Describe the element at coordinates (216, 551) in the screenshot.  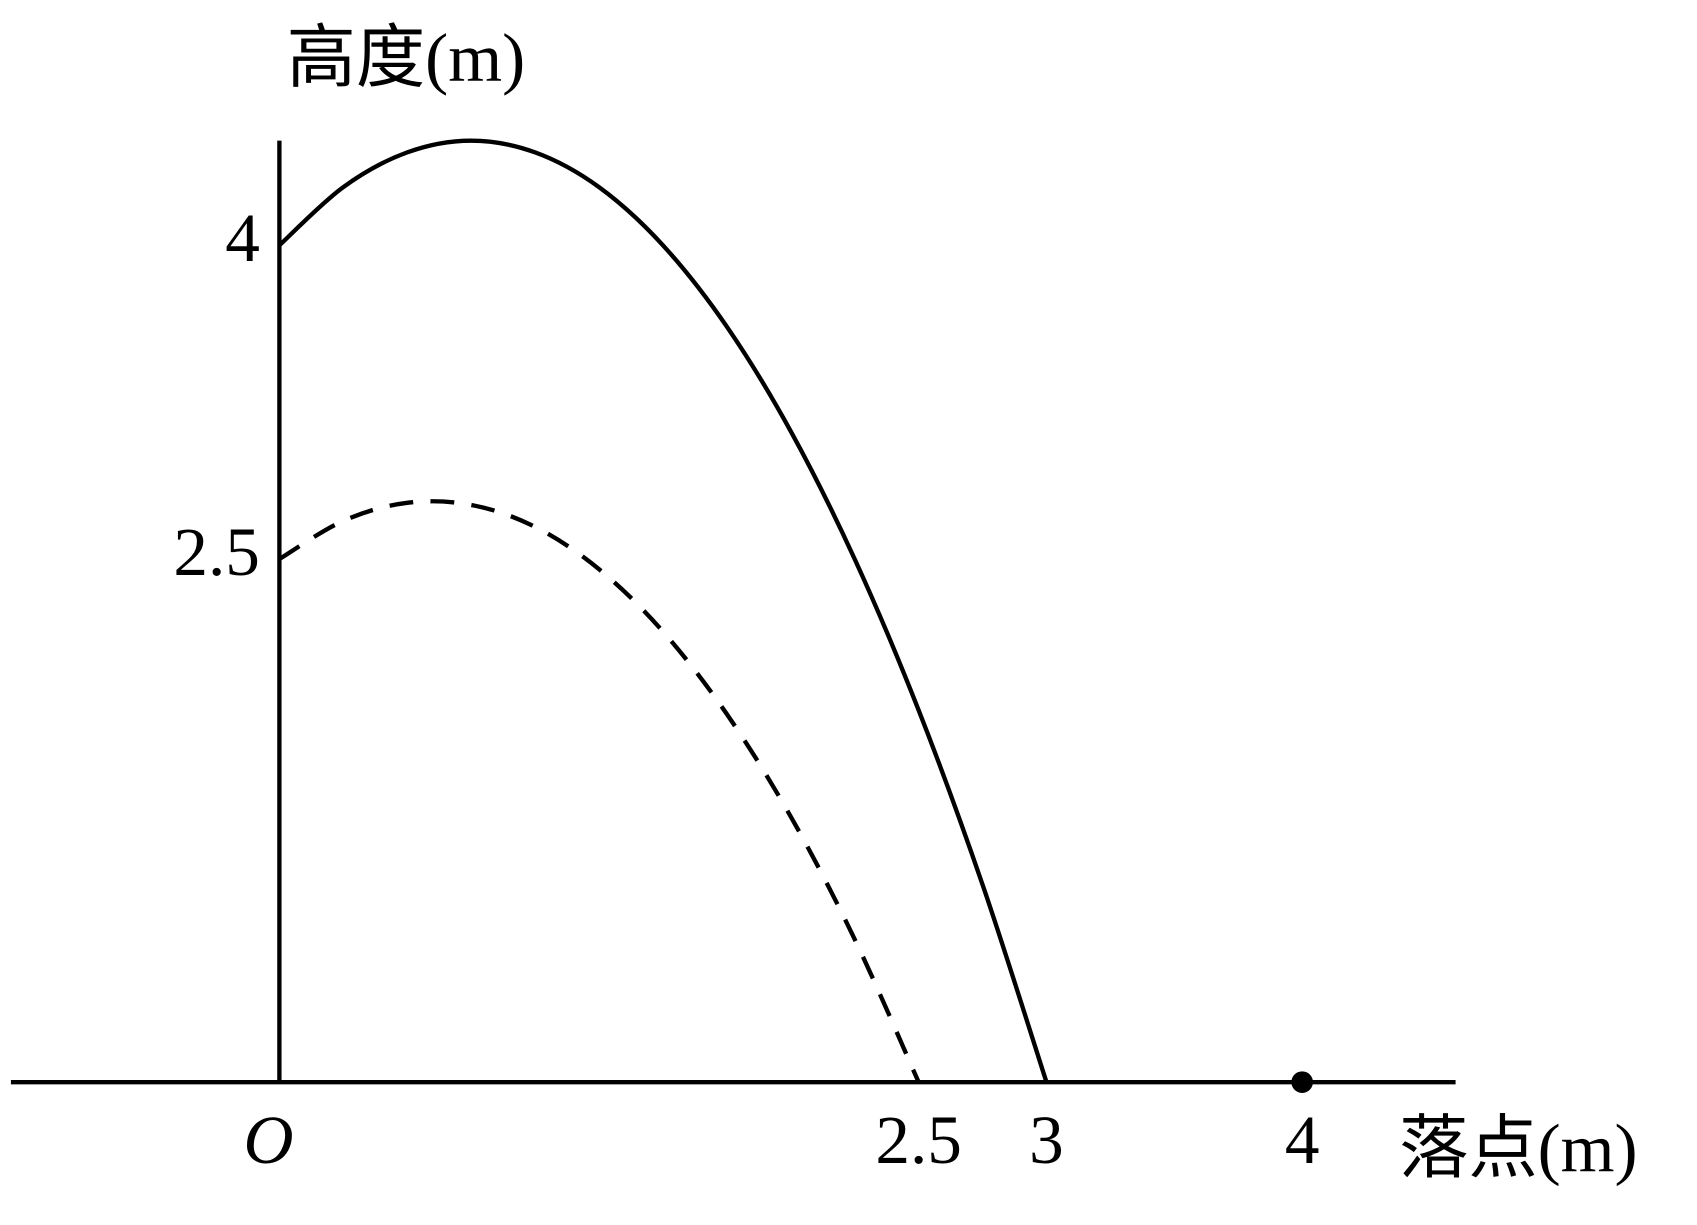
I see `y-tick-label: 2.5` at that location.